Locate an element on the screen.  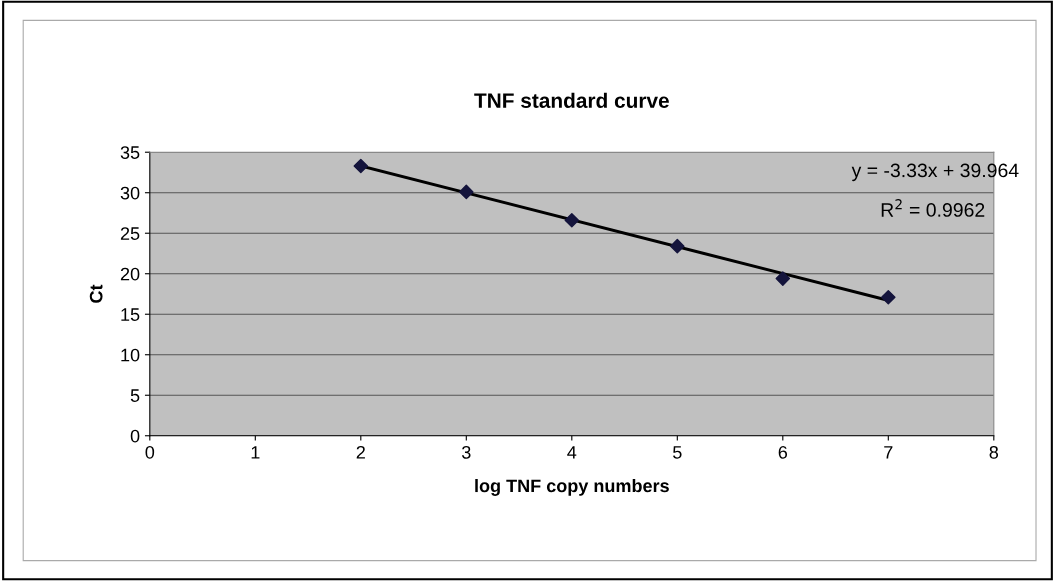
x-tick-label: 6 is located at coordinates (783, 452).